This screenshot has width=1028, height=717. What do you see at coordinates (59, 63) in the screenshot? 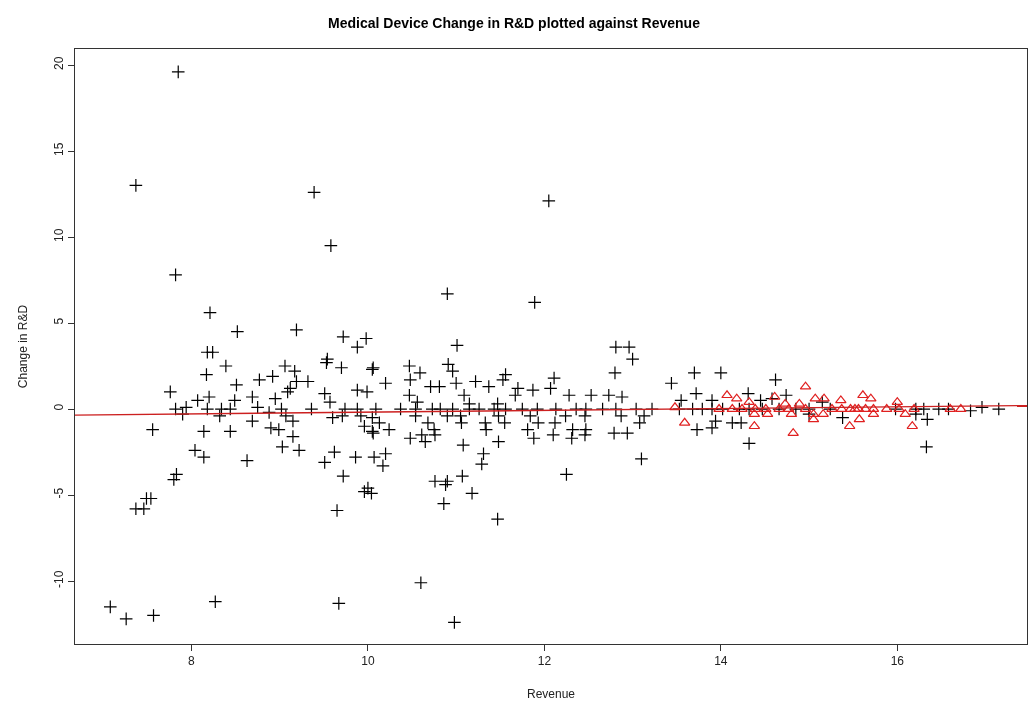
I see `y-tick-label: 20` at bounding box center [59, 63].